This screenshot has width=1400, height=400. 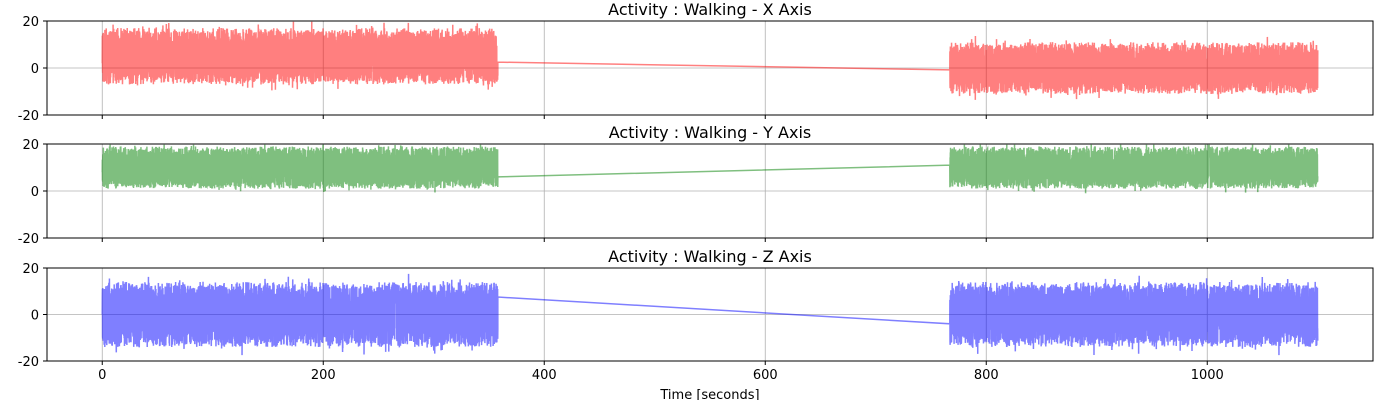 What do you see at coordinates (710, 256) in the screenshot?
I see `subplot-title: Activity : Walking - Z Axis` at bounding box center [710, 256].